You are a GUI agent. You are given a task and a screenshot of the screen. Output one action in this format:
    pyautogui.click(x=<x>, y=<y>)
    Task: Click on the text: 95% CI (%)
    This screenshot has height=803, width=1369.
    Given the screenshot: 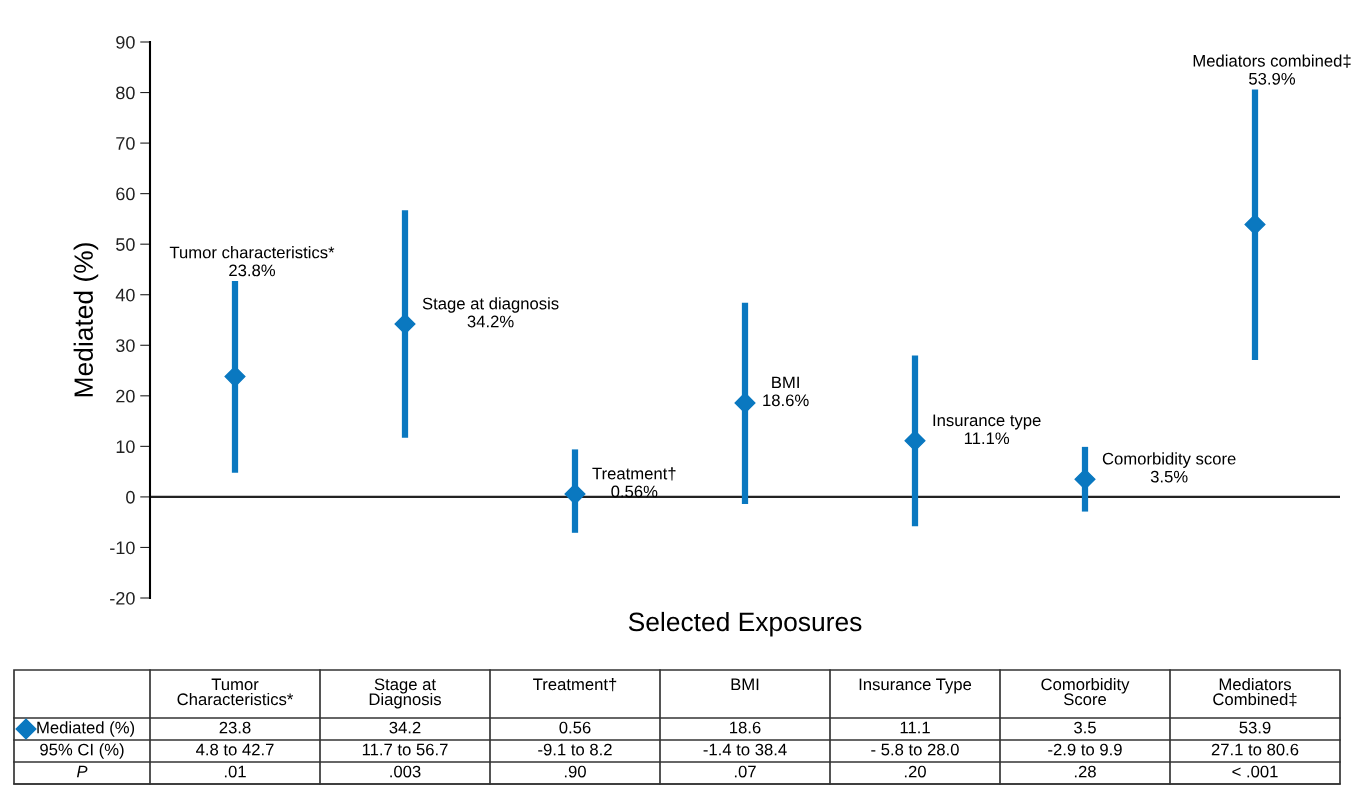 What is the action you would take?
    pyautogui.click(x=82, y=751)
    